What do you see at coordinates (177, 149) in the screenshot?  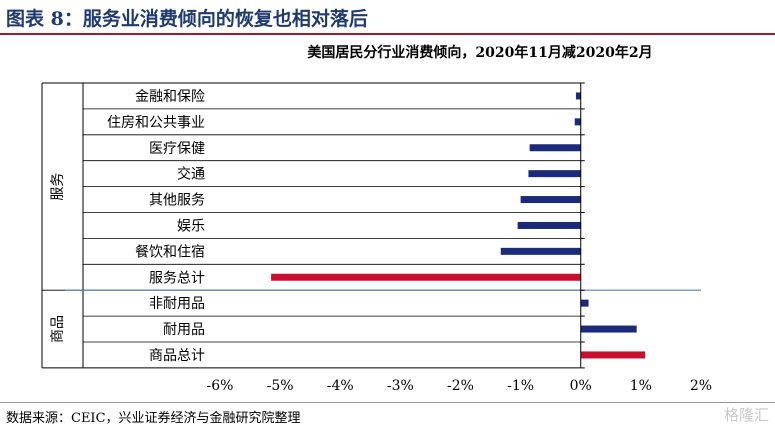 I see `category-label: 医疗保健` at bounding box center [177, 149].